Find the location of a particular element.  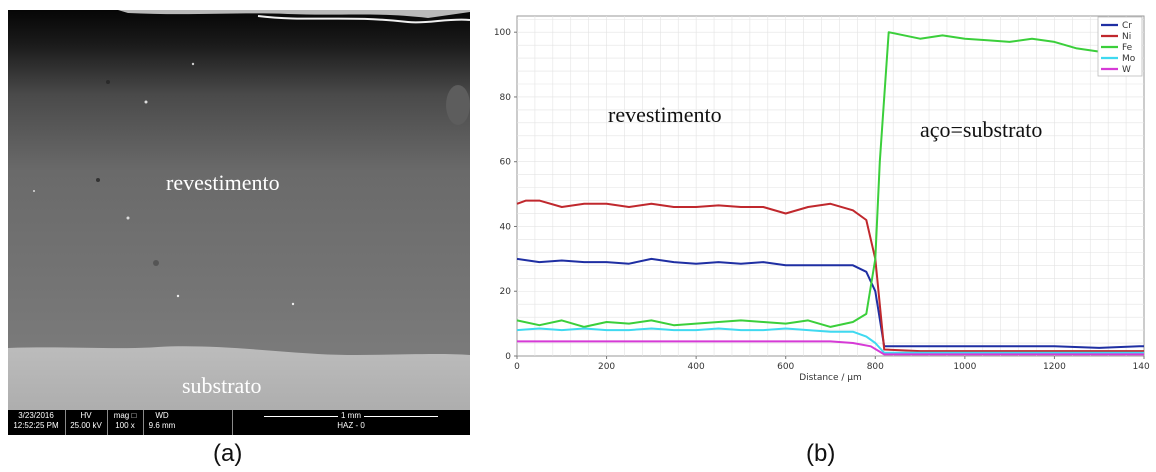

label-coating-sem: revestimento is located at coordinates (223, 182).